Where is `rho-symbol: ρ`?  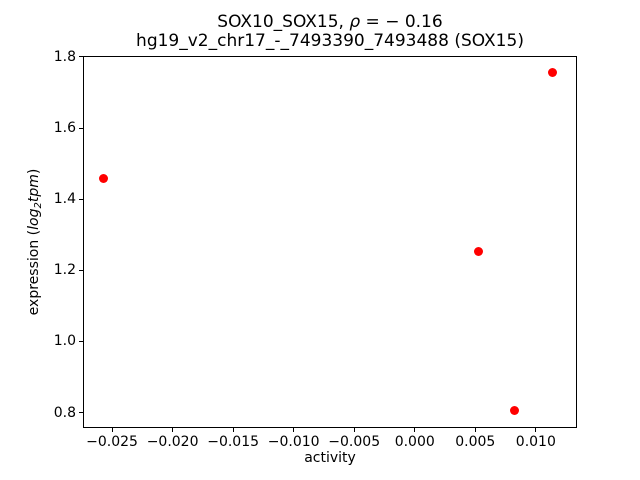 rho-symbol: ρ is located at coordinates (355, 22).